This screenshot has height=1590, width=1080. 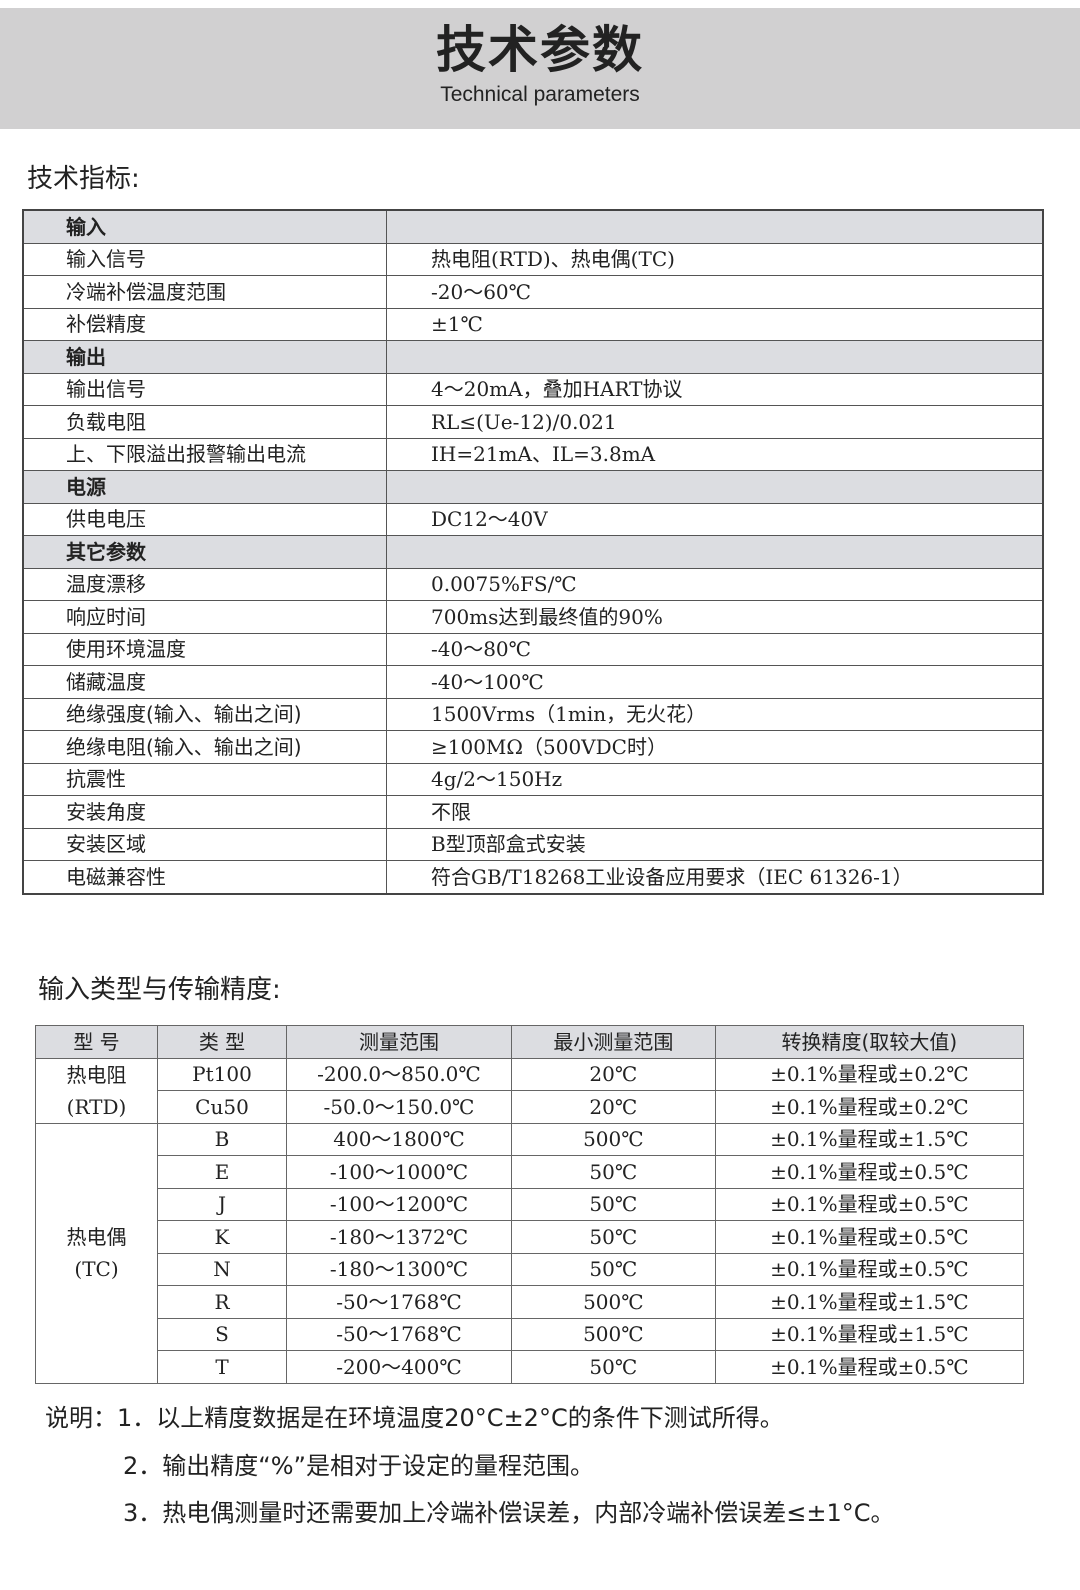 What do you see at coordinates (96, 1269) in the screenshot?
I see `group-sublabel: (TC)` at bounding box center [96, 1269].